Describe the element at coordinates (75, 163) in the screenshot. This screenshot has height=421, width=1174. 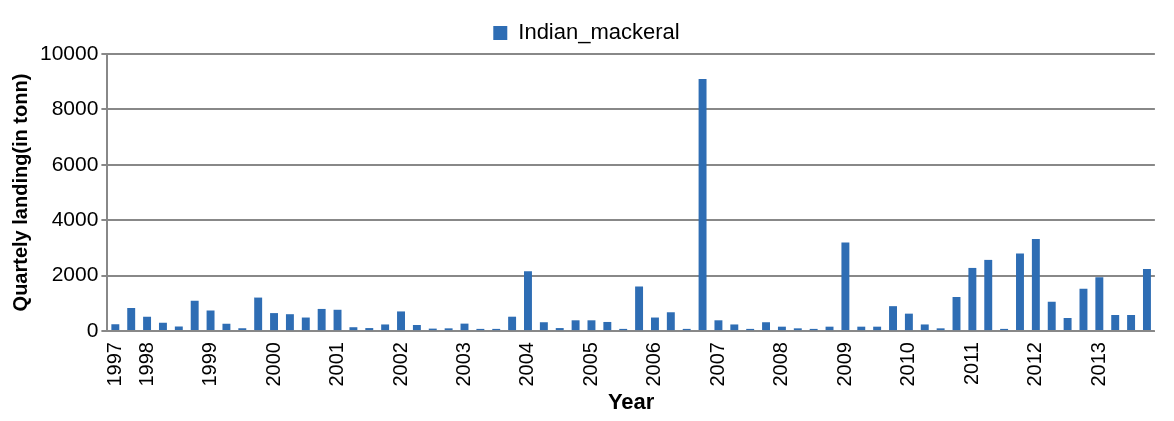
I see `y-tick-label: 6000` at that location.